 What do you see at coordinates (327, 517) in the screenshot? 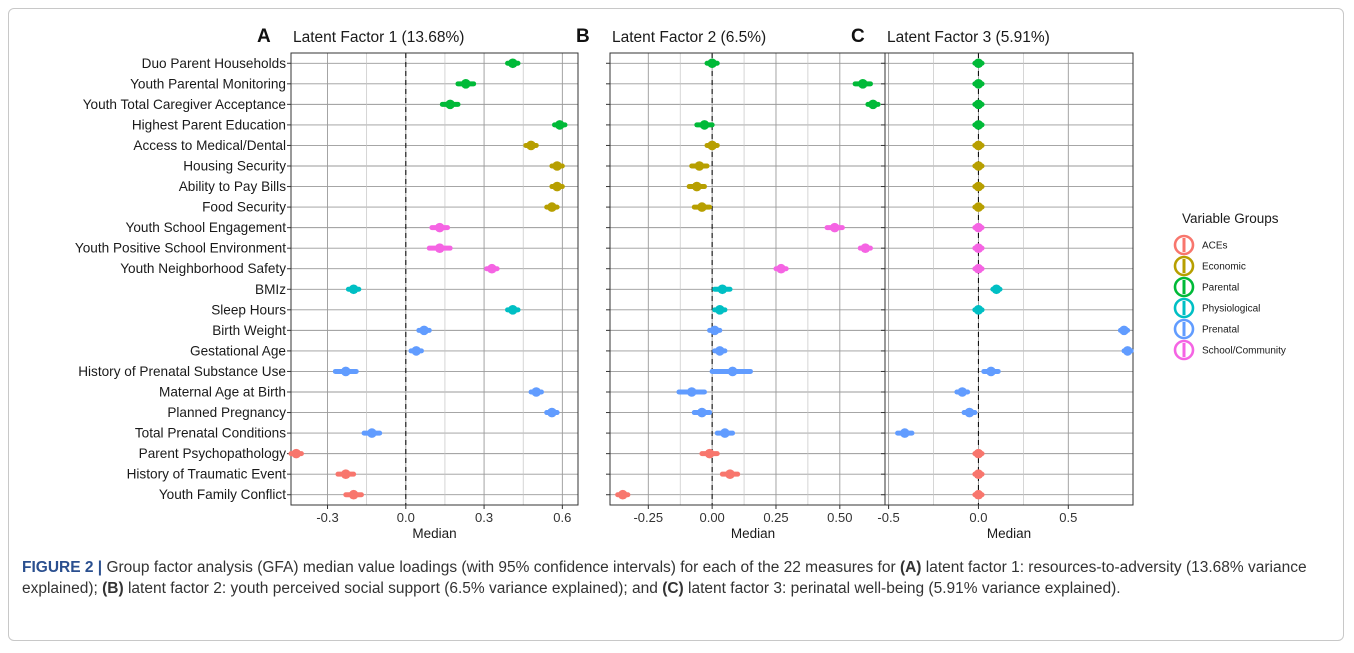
I see `x-tick-label: -0.3` at bounding box center [327, 517].